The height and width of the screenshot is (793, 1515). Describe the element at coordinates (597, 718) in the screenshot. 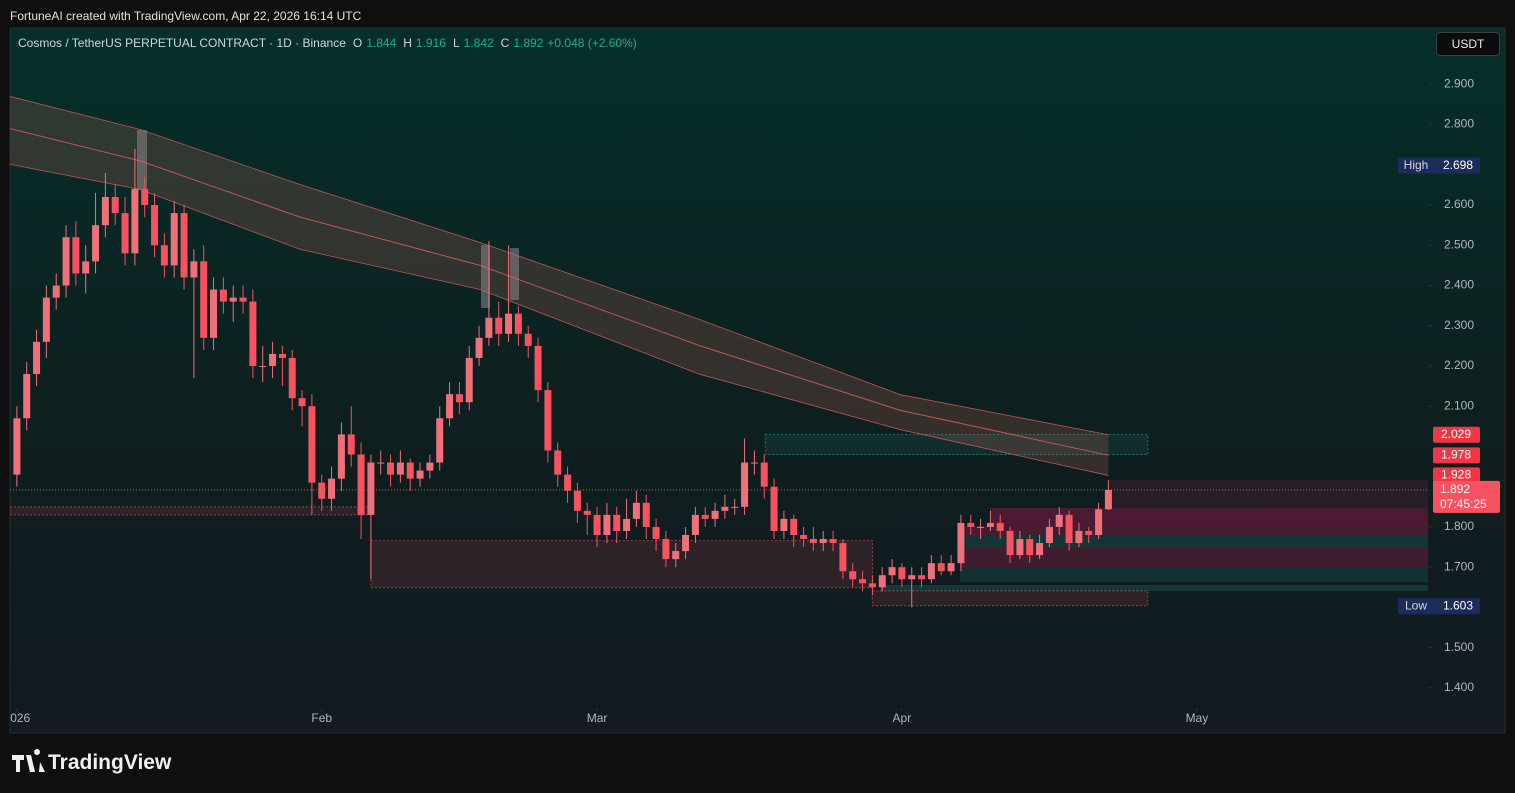

I see `x-tick-label: Mar` at that location.